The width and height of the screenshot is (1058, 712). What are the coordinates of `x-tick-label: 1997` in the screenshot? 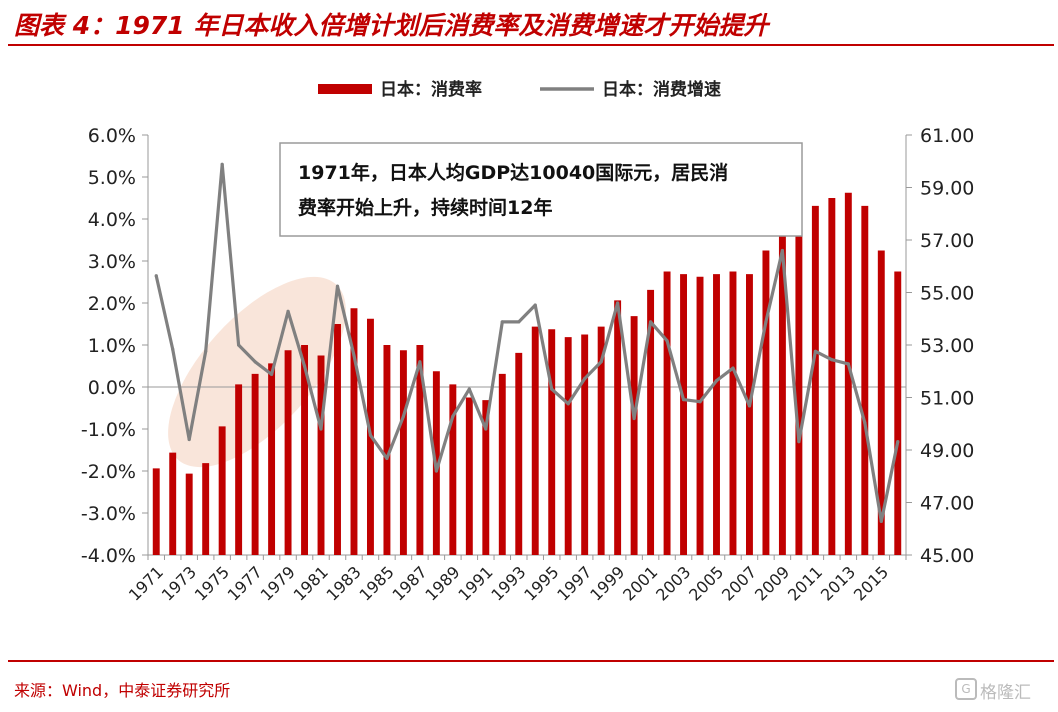 It's located at (574, 583).